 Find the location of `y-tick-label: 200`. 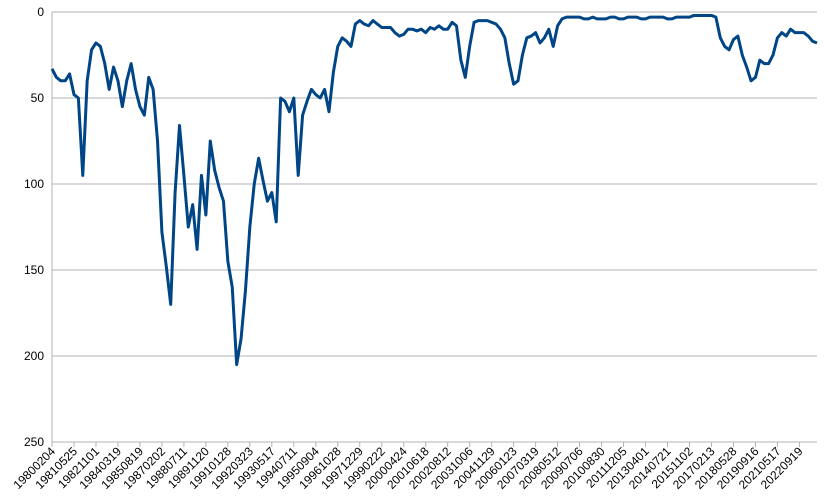

y-tick-label: 200 is located at coordinates (34, 356).